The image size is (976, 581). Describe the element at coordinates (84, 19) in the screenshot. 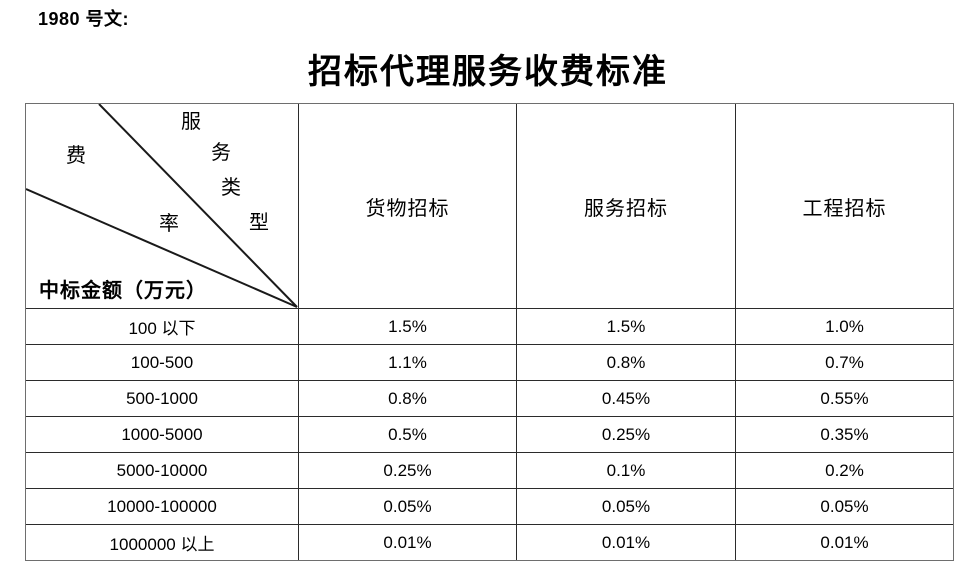

I see `doc-number: 1980 号文:` at that location.